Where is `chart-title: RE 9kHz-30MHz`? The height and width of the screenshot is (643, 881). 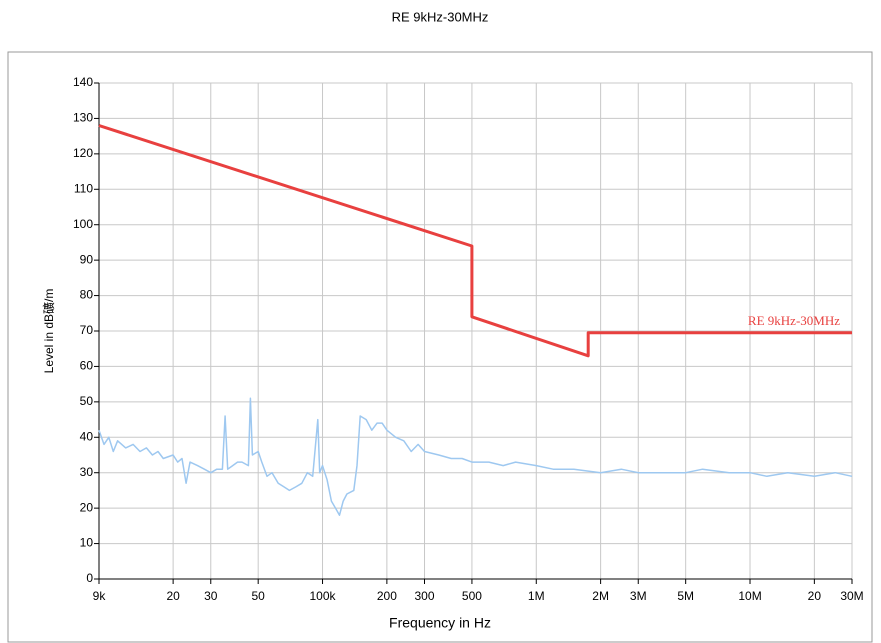
chart-title: RE 9kHz-30MHz is located at coordinates (440, 16).